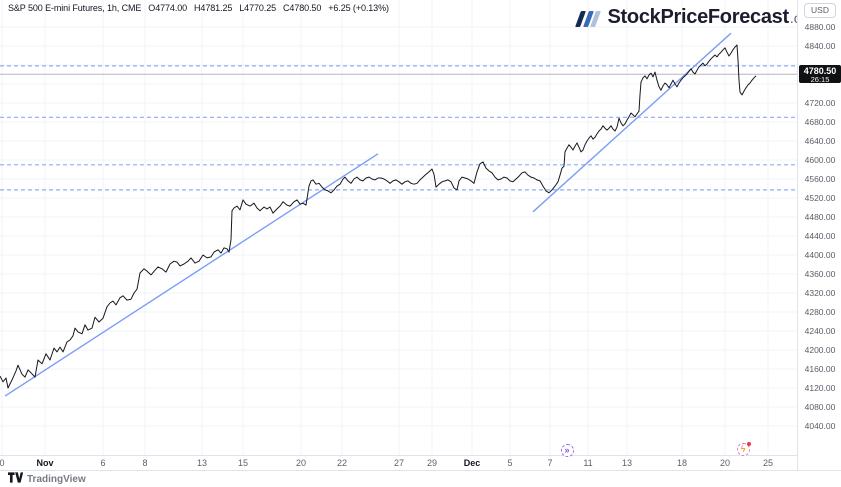 This screenshot has width=841, height=487. I want to click on time-tick-label: 6, so click(103, 463).